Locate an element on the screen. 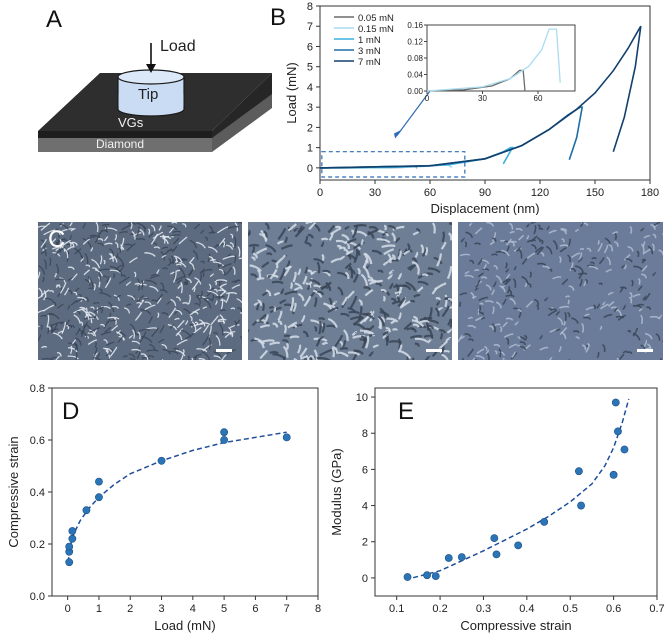 This screenshot has width=668, height=638. scale-bar is located at coordinates (645, 350).